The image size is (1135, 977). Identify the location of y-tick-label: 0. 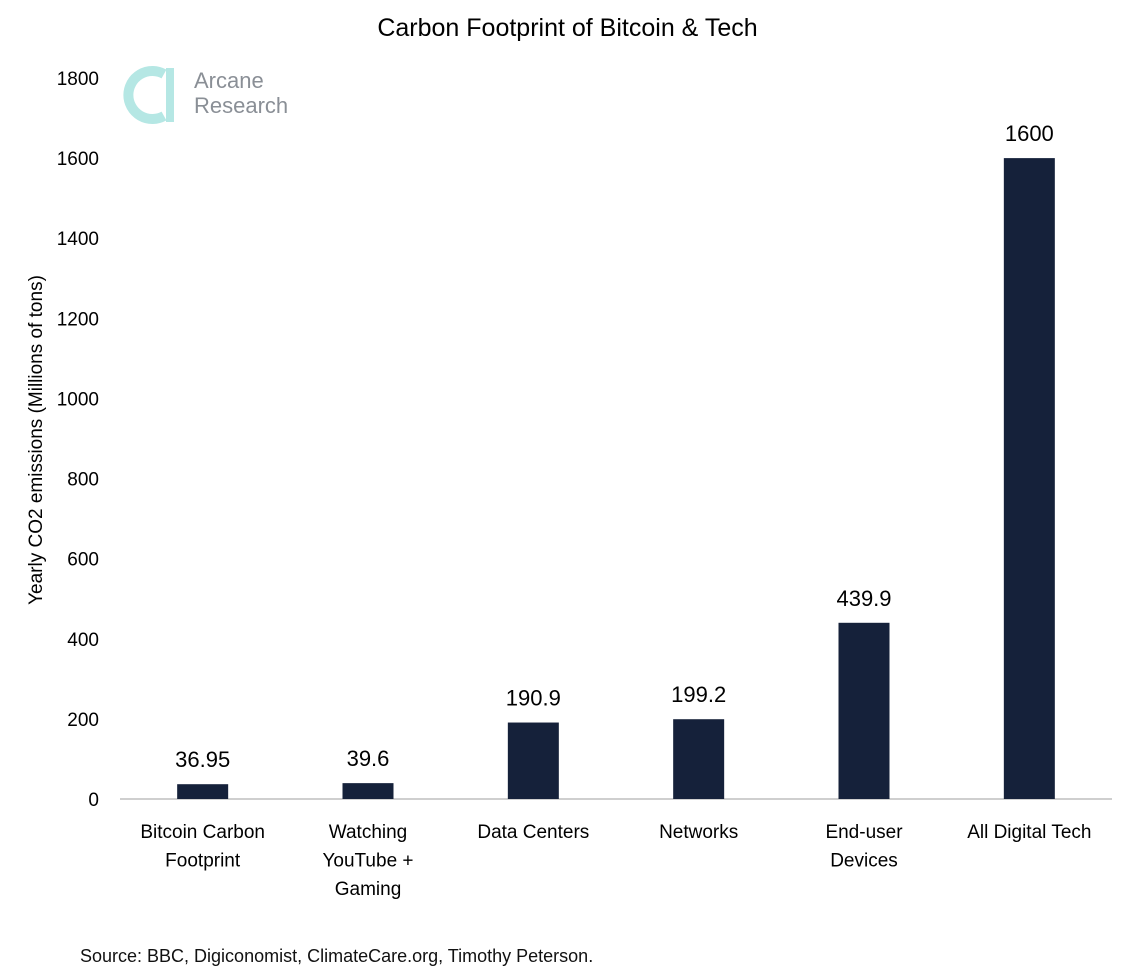
(93, 800).